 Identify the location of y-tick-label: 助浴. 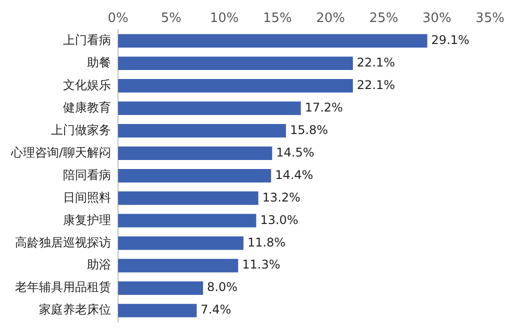
(99, 265).